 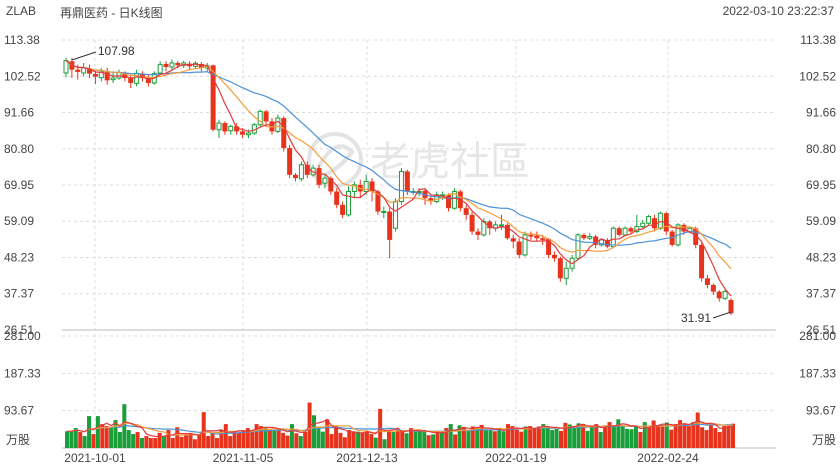 I want to click on price-tick-right: 80.80, so click(x=821, y=149).